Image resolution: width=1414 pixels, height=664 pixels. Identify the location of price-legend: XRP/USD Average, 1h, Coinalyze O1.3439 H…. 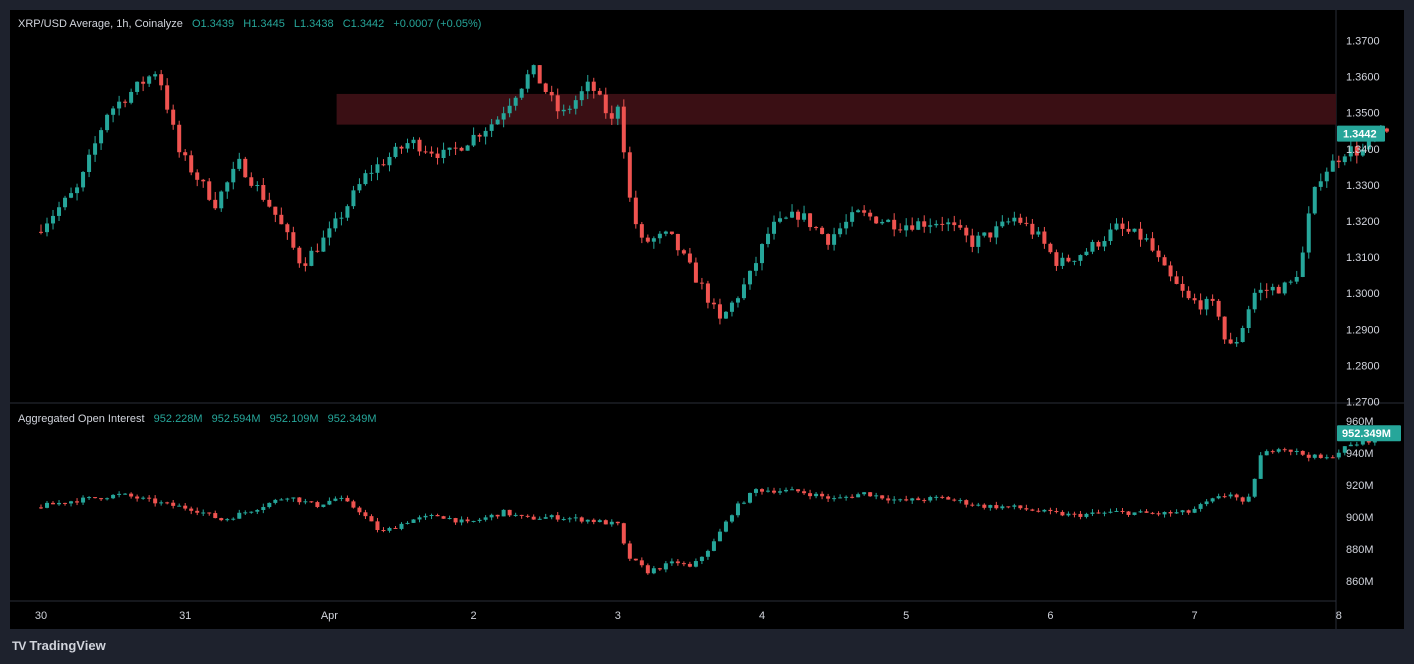
(249, 24).